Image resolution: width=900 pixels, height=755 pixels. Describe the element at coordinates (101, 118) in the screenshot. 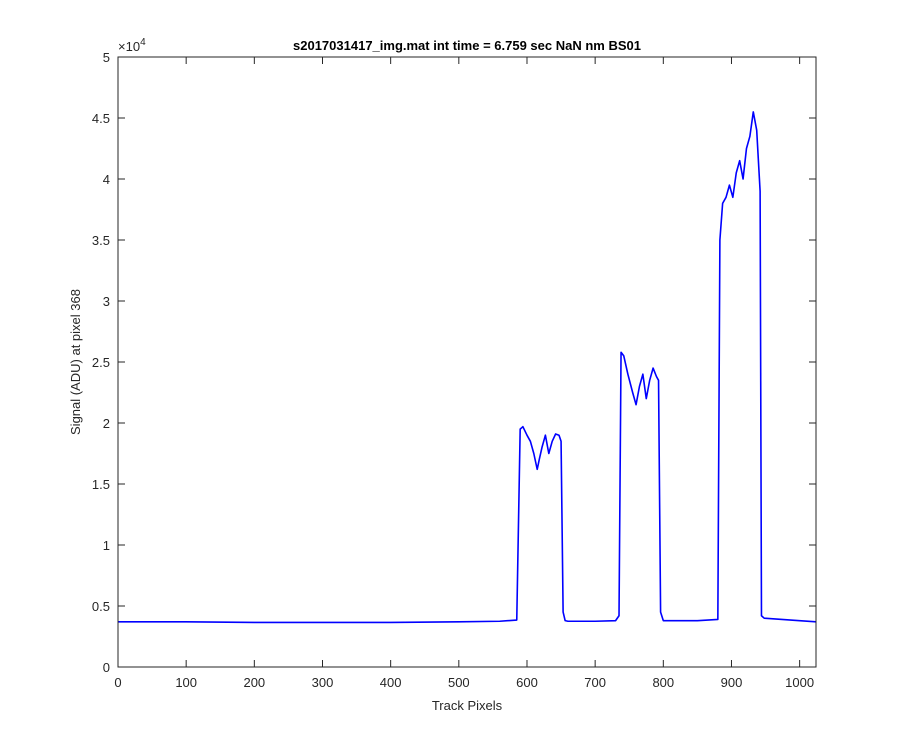

I see `y-tick-label: 4.5` at that location.